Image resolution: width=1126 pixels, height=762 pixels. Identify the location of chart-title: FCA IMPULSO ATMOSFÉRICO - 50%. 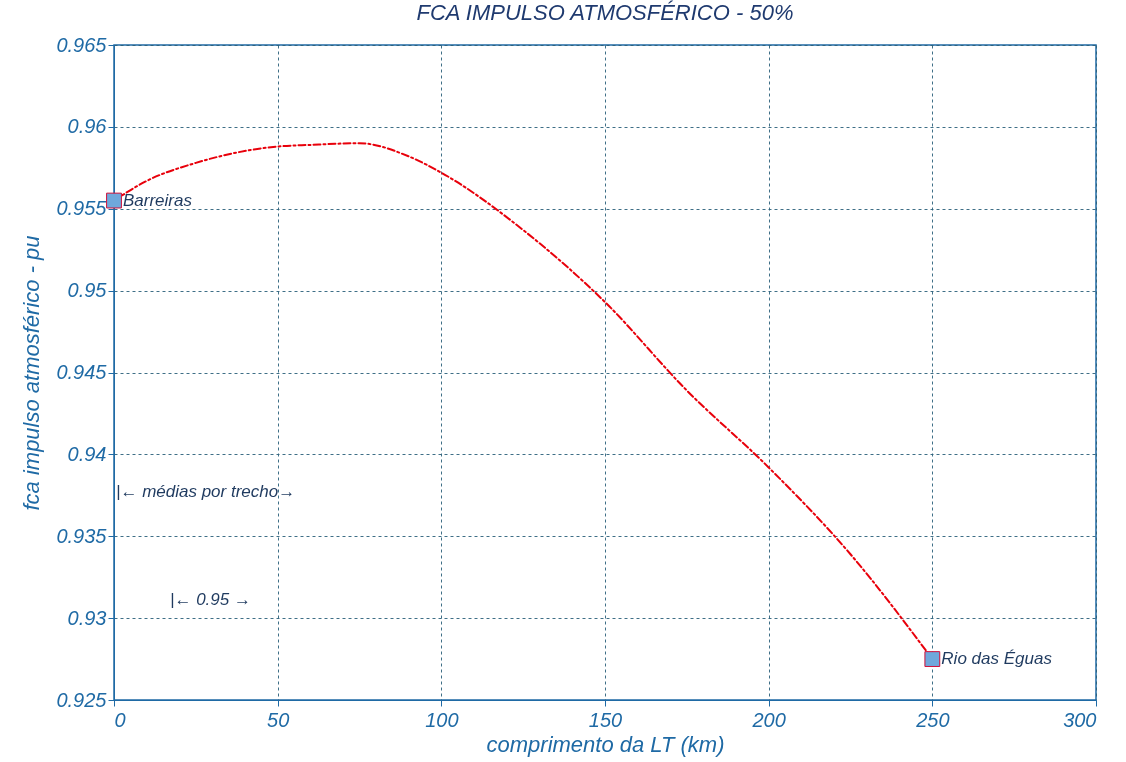
(605, 12).